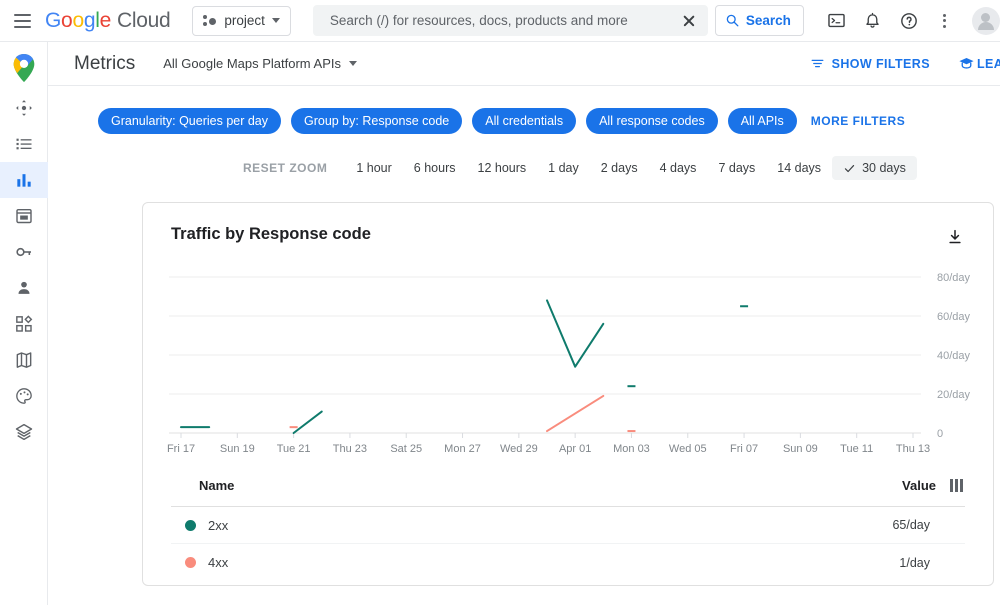 Image resolution: width=1000 pixels, height=605 pixels. I want to click on sidebar-item-layers, so click(24, 432).